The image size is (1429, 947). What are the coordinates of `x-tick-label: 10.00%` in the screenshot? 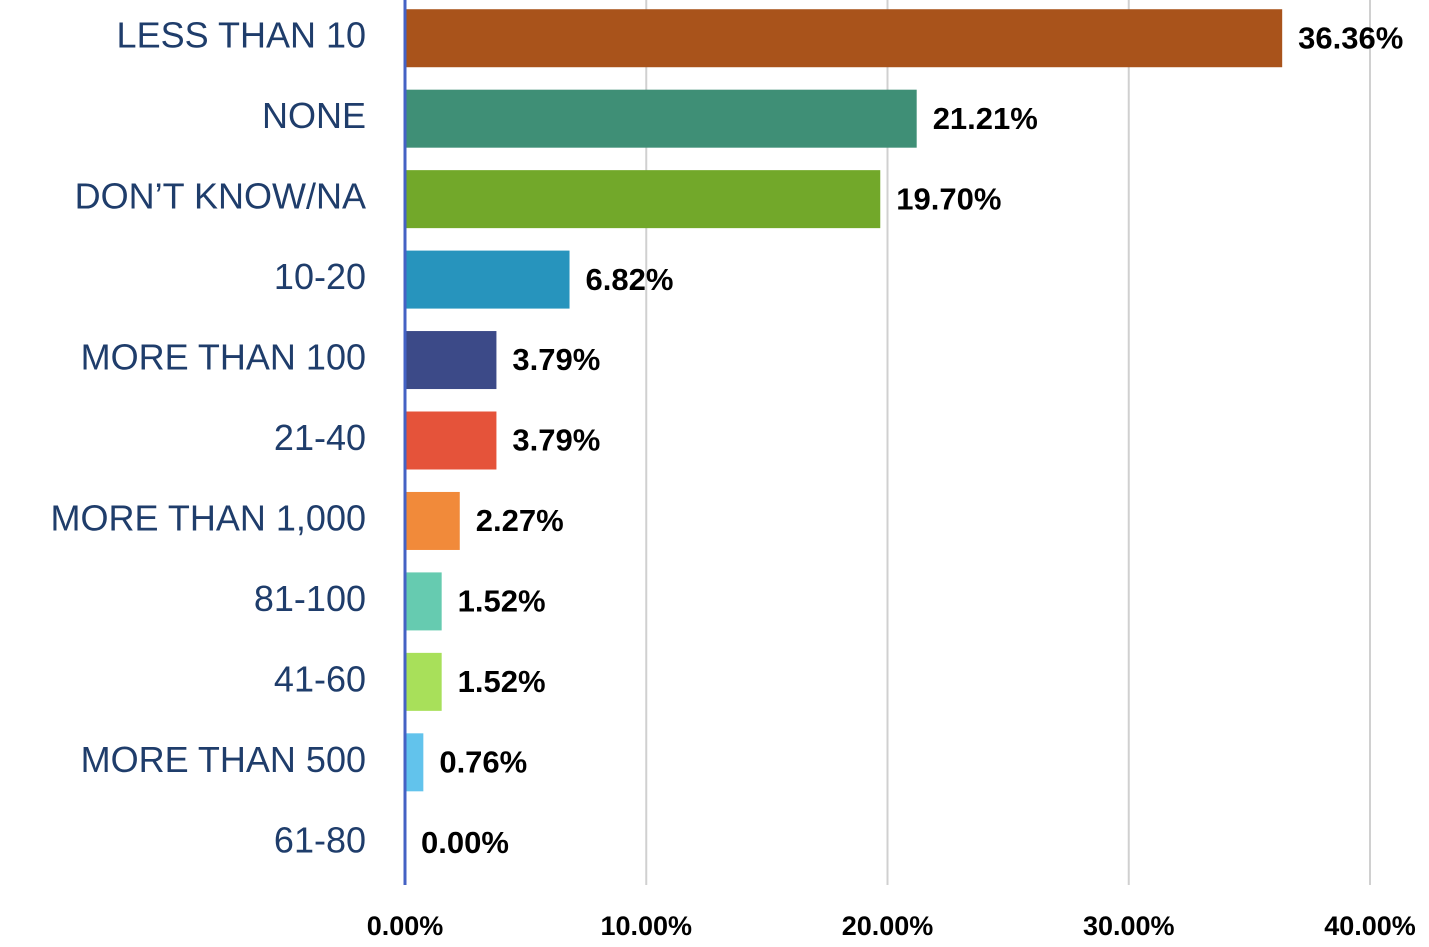 It's located at (646, 926).